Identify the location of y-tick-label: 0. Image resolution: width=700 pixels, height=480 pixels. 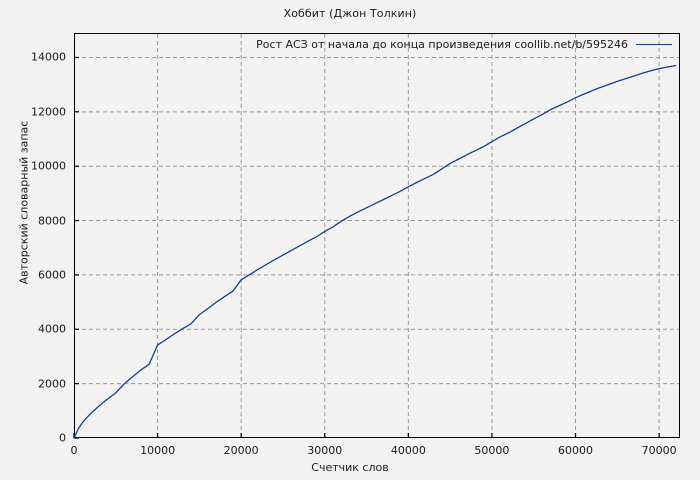
(62, 438).